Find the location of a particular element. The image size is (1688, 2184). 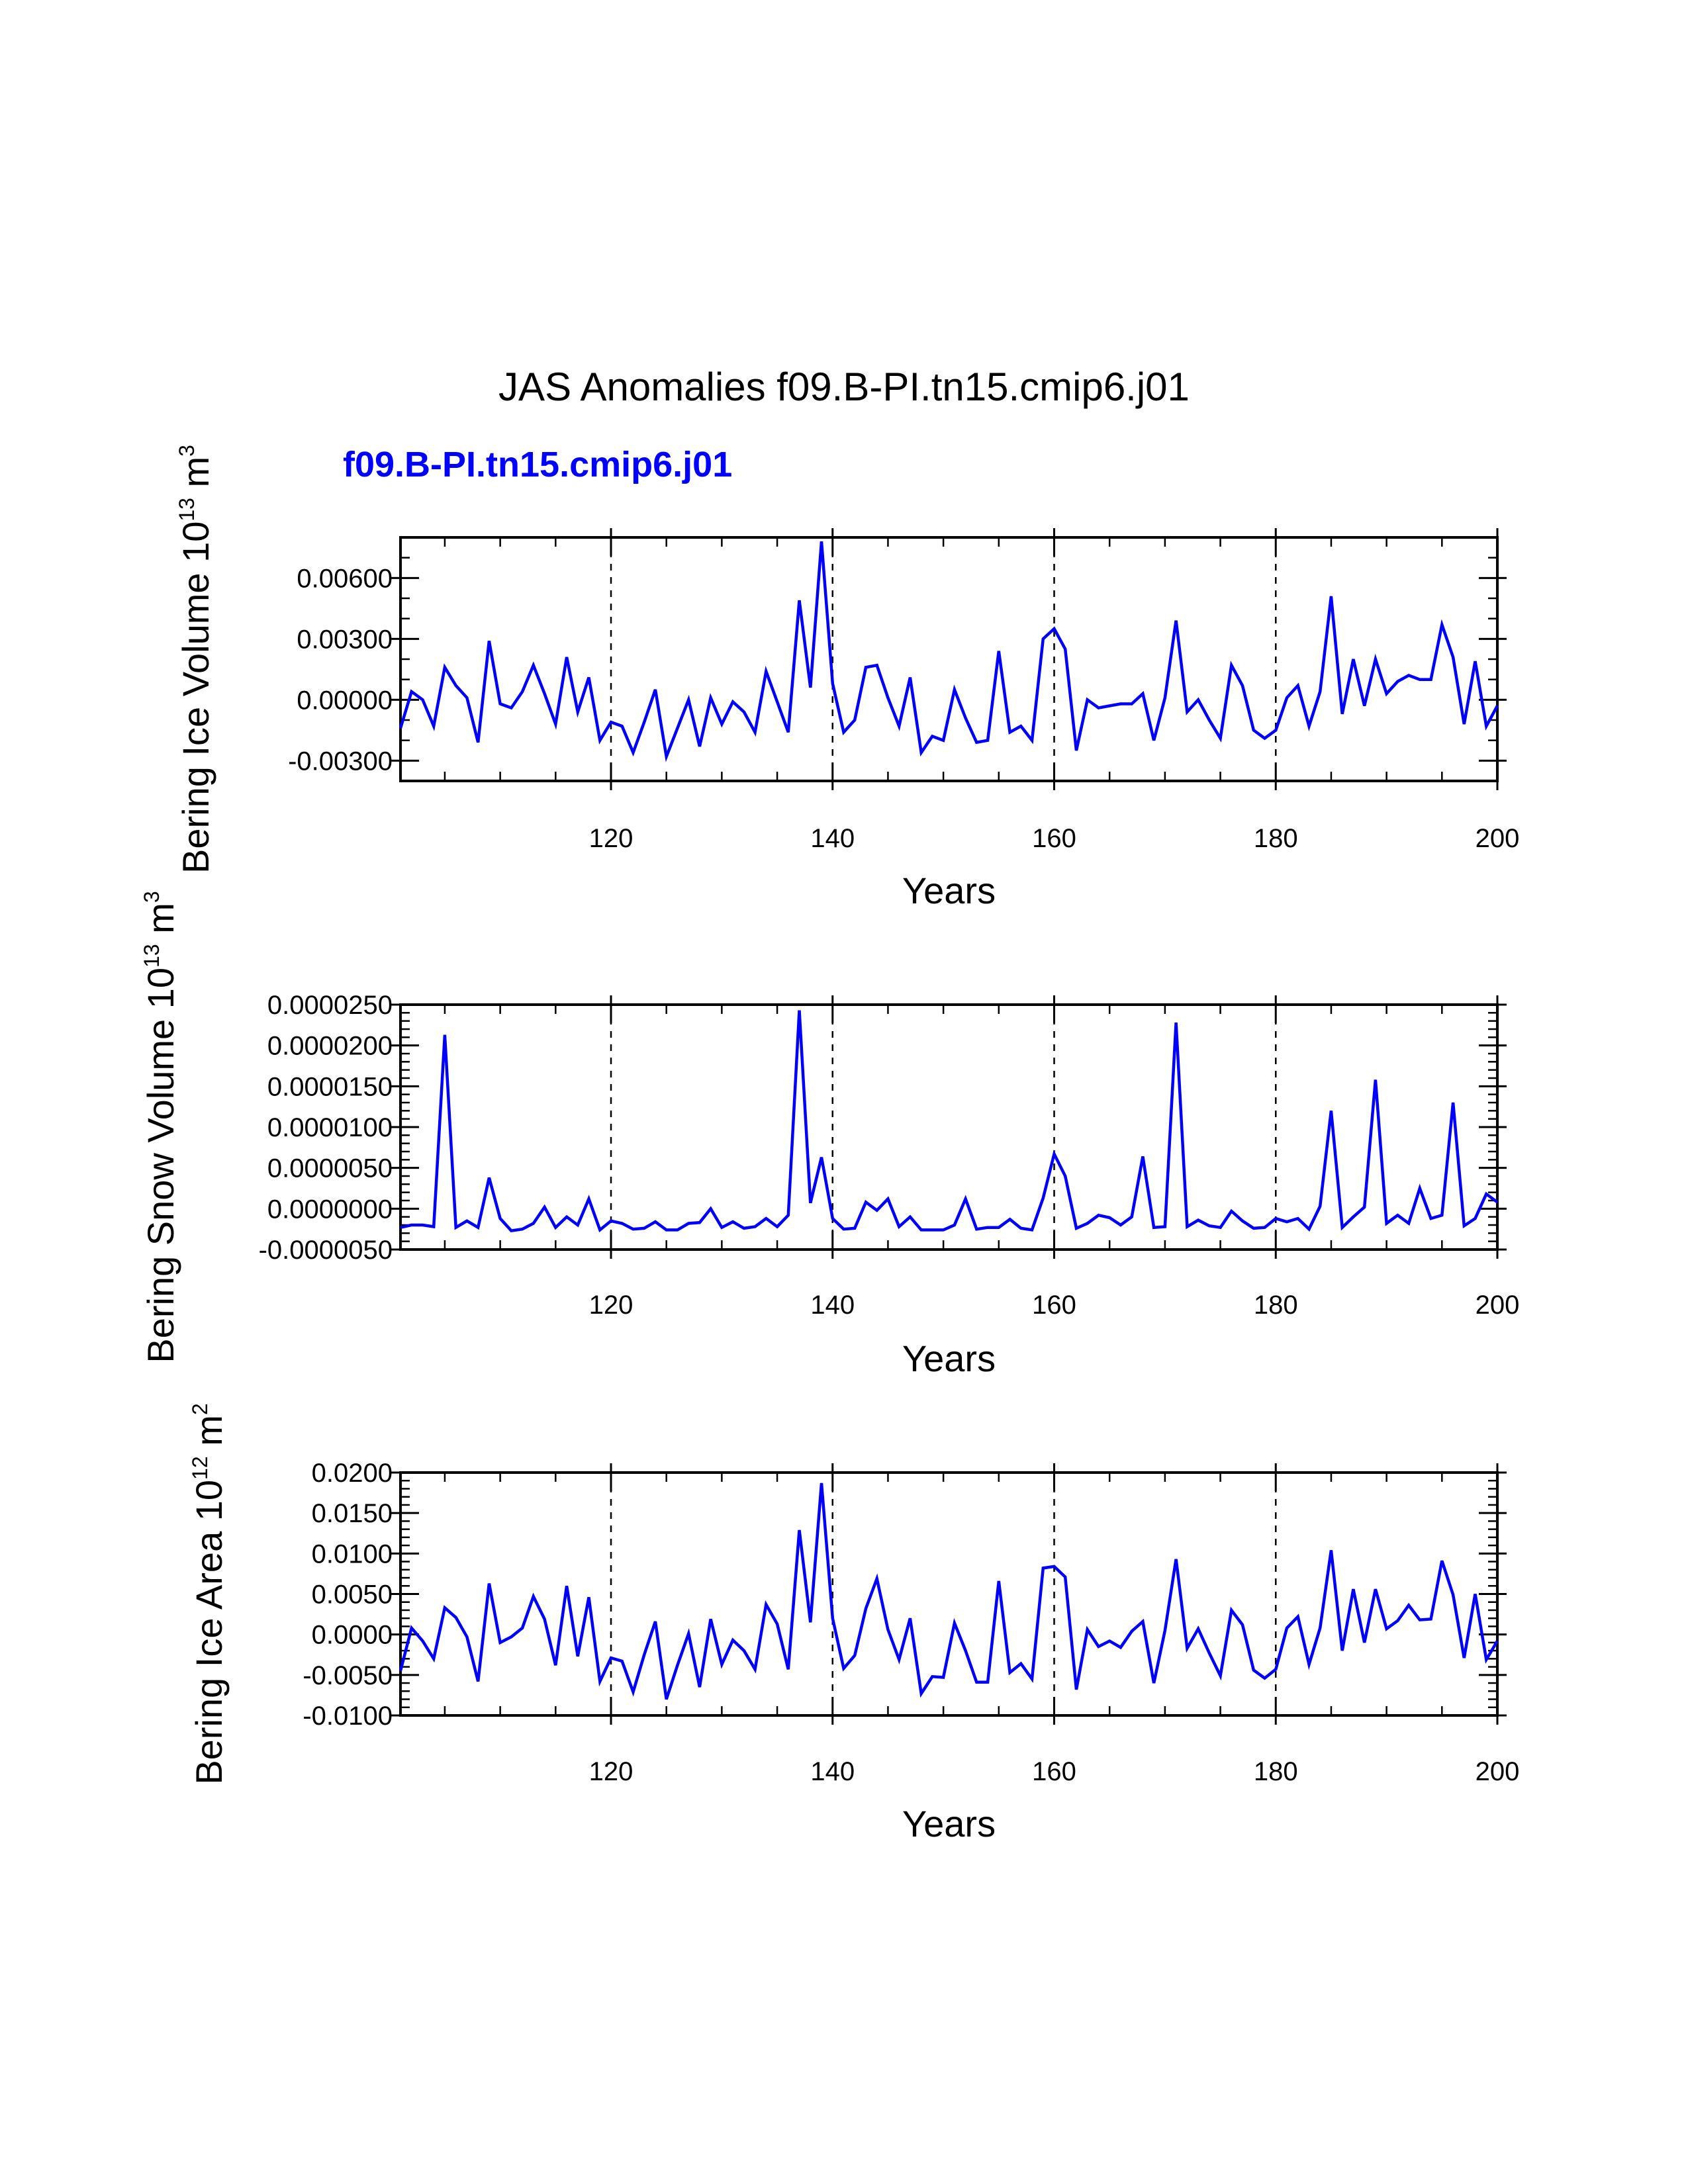

y-tick-label: 0.0000150 is located at coordinates (330, 1086).